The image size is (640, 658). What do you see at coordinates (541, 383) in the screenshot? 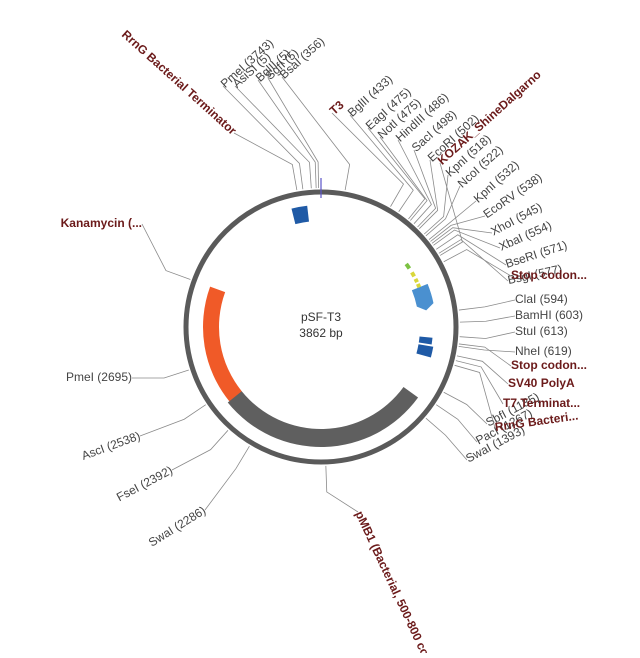
I see `feature-label: SV40 PolyA` at bounding box center [541, 383].